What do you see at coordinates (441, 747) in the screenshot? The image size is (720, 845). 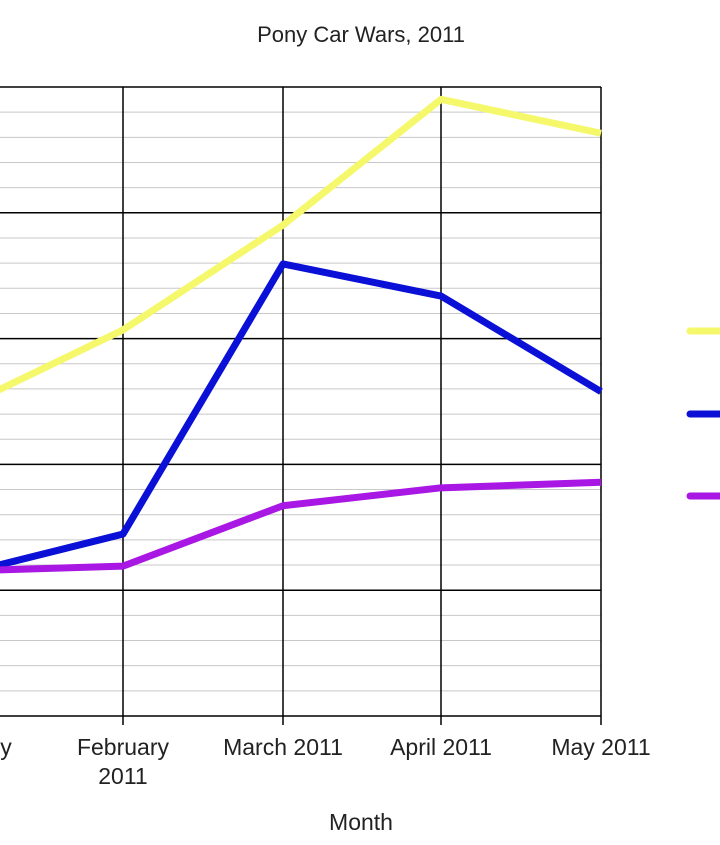 I see `x-tick-label: April 2011` at bounding box center [441, 747].